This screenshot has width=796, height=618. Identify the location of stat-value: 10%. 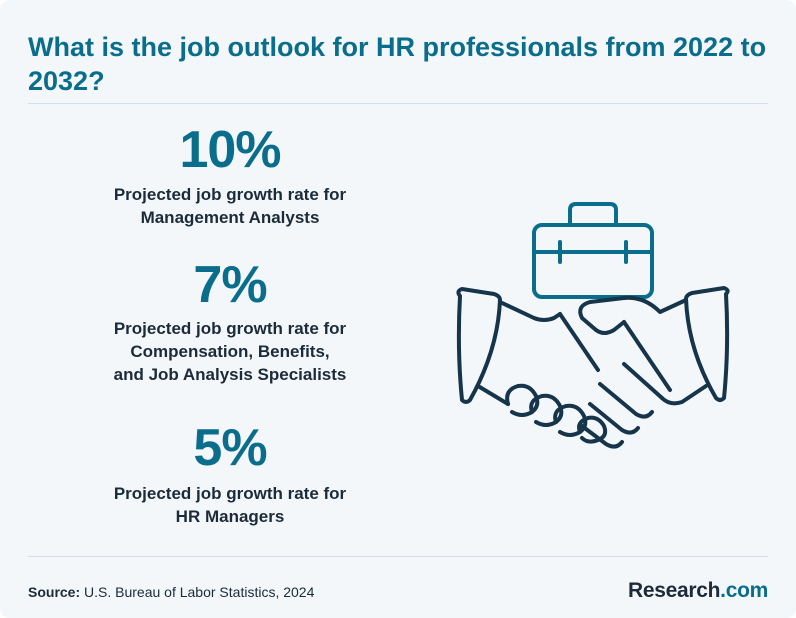
(230, 150).